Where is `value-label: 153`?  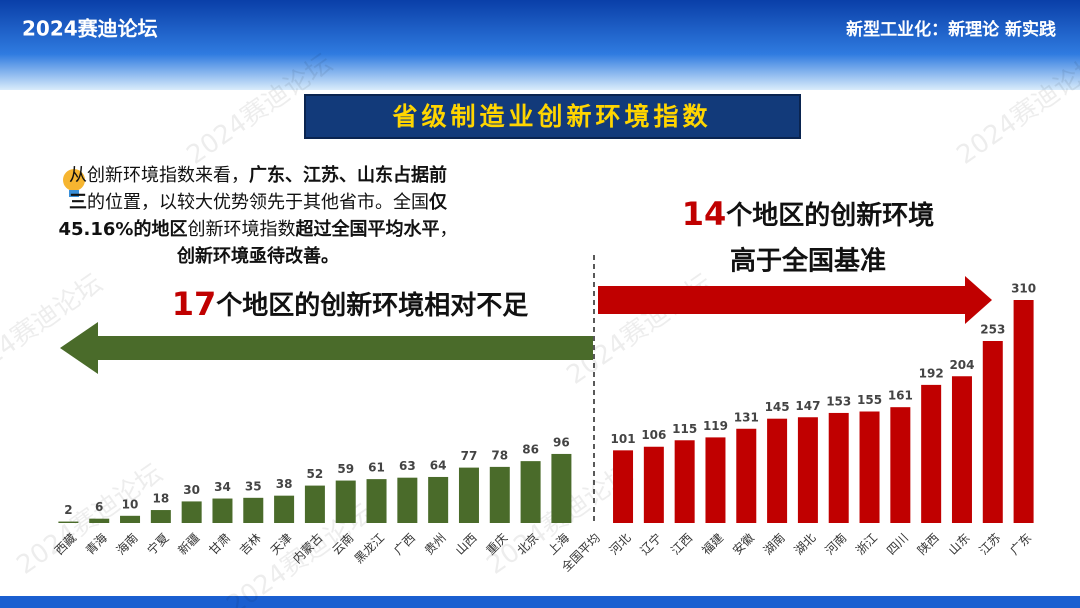
value-label: 153 is located at coordinates (838, 401).